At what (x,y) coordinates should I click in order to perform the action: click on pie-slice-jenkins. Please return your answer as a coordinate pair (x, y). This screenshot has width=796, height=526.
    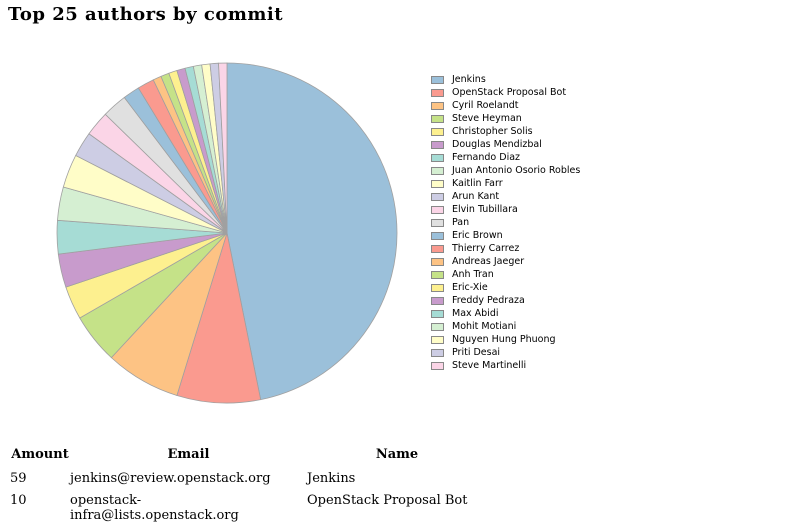
    Looking at the image, I should click on (312, 231).